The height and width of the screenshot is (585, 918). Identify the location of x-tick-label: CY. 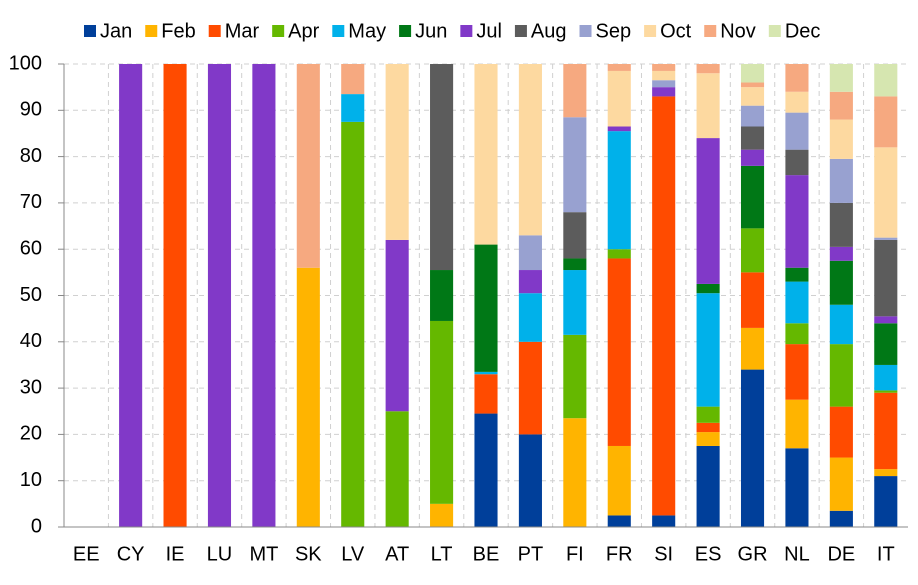
(131, 554).